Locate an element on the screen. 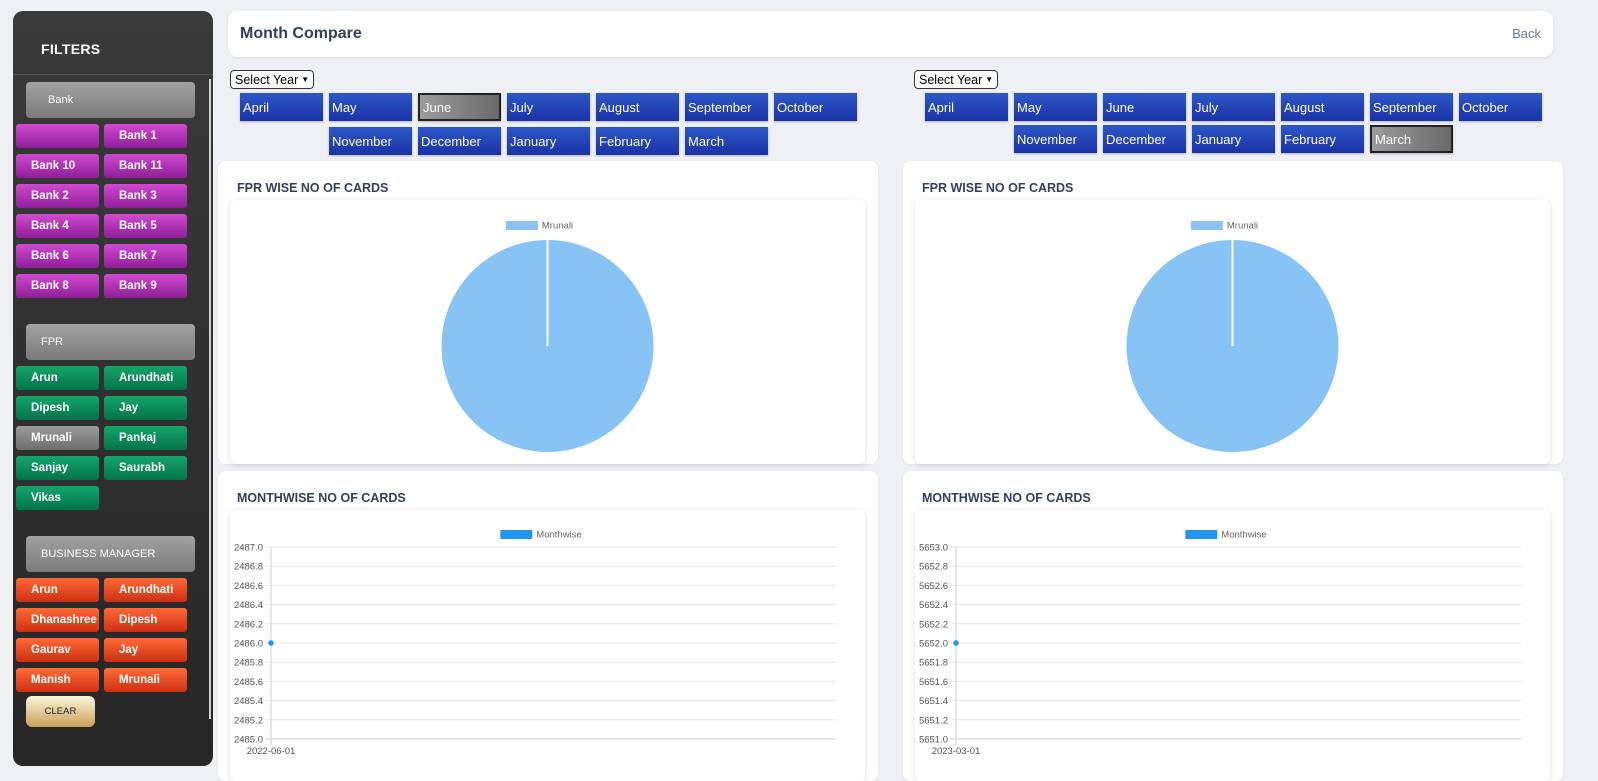  fpr-chip-arun: Arun is located at coordinates (57, 378).